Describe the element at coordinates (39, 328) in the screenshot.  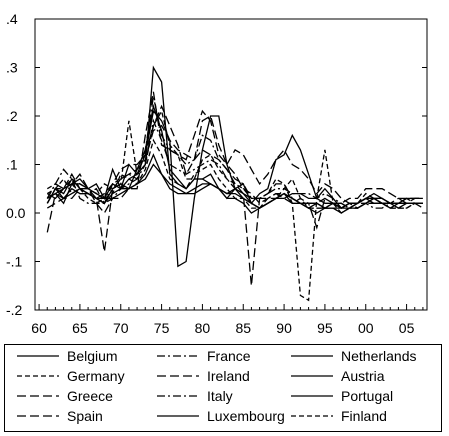
I see `x-tick-label: 60` at that location.